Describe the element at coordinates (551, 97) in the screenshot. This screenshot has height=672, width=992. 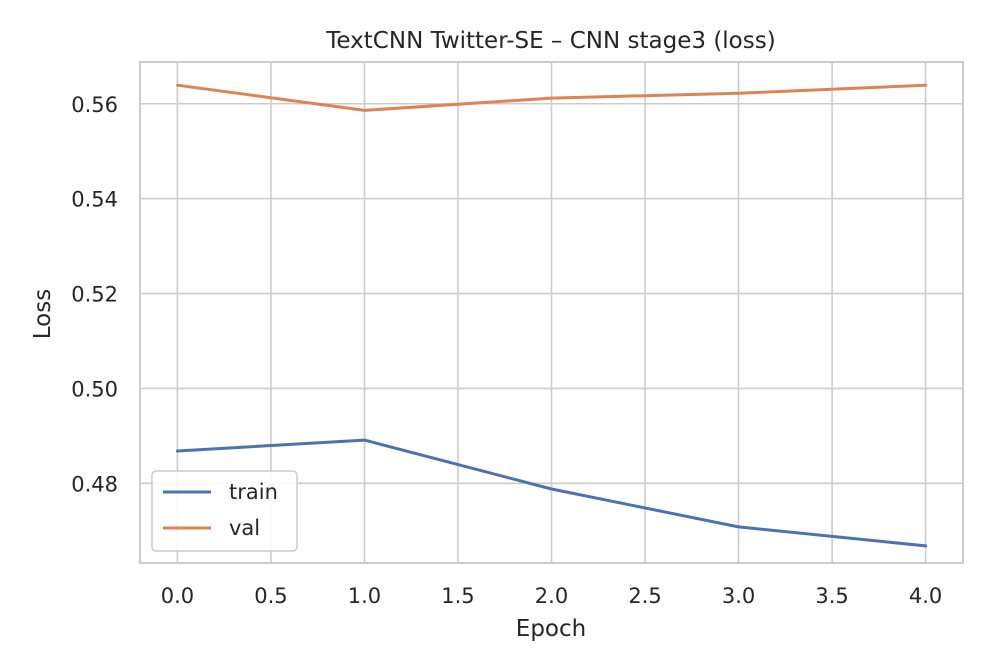
I see `series-line-val` at that location.